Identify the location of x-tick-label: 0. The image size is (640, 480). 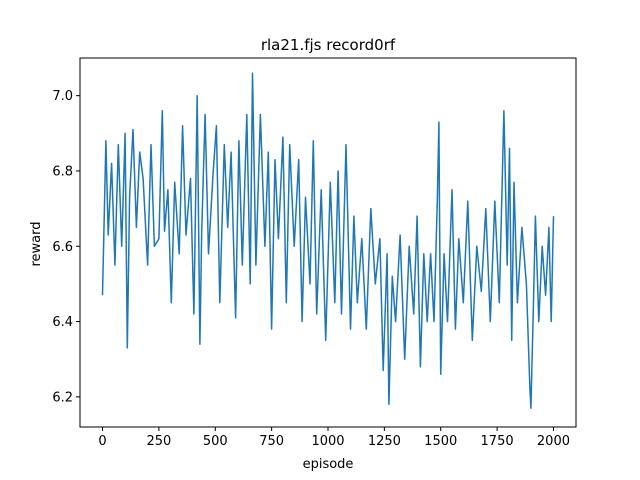
(102, 441).